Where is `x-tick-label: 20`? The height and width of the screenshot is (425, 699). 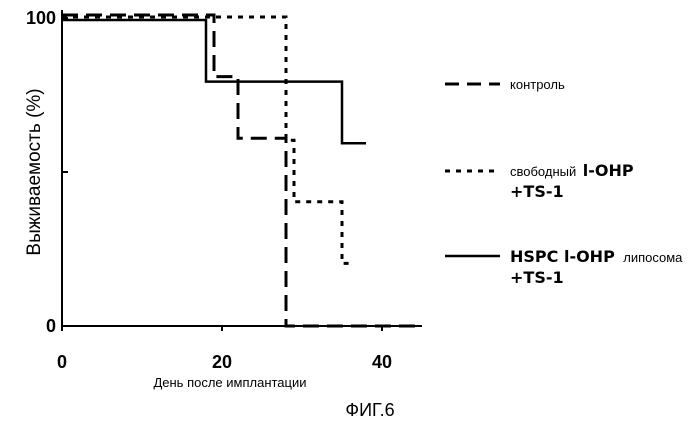
x-tick-label: 20 is located at coordinates (222, 362).